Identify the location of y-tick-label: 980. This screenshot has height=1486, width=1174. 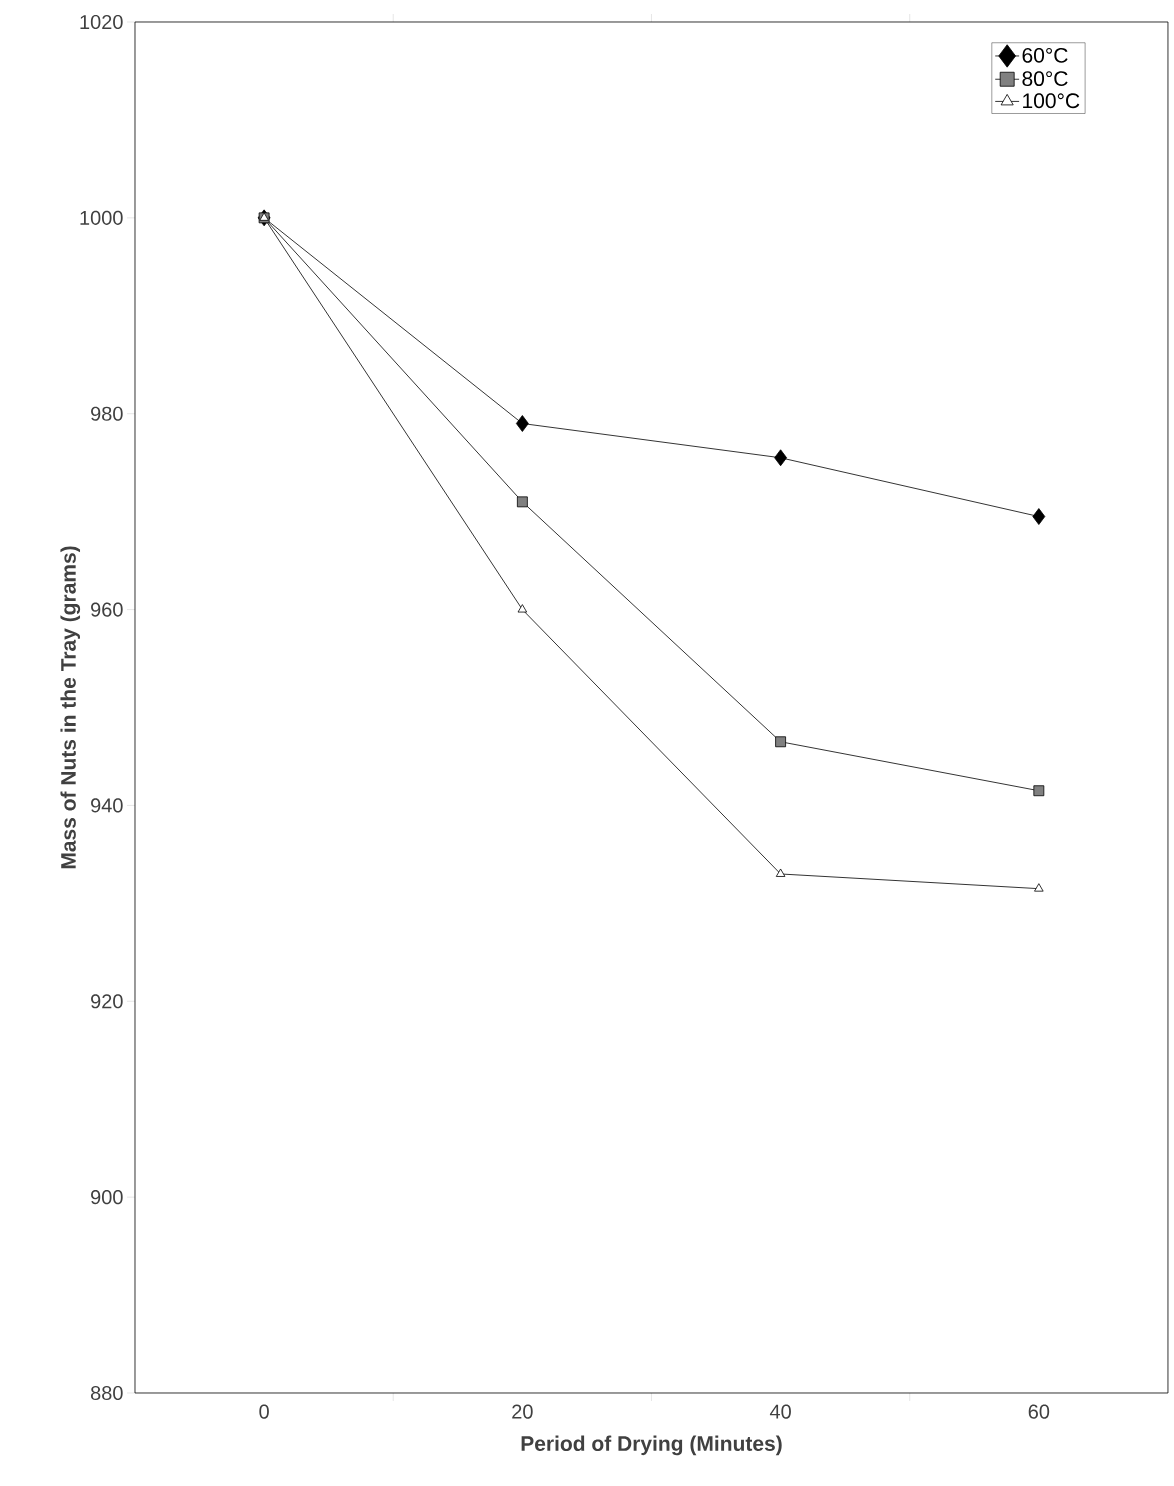
(107, 413).